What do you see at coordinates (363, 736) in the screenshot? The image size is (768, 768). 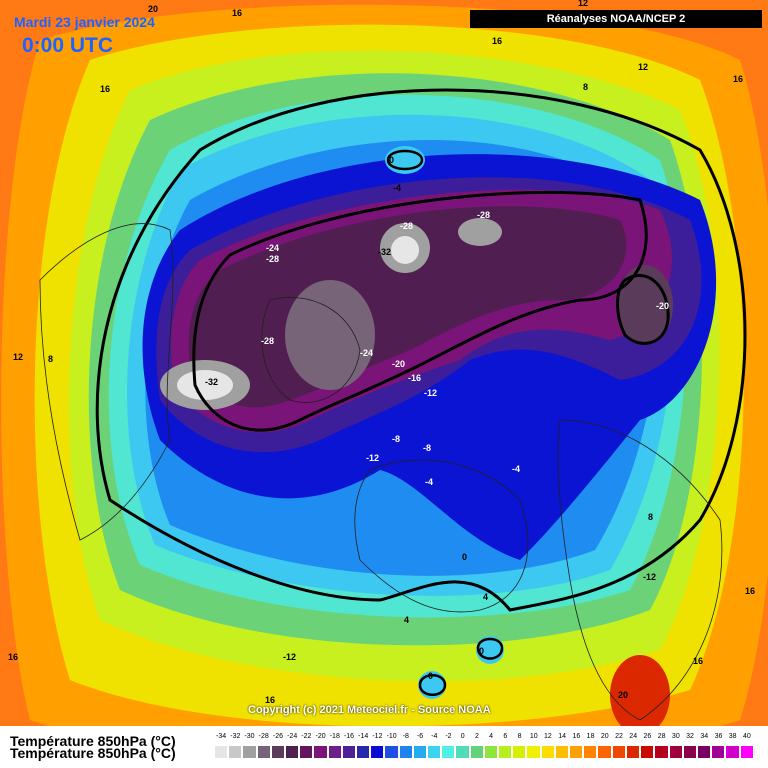 I see `legend-tick: -14` at bounding box center [363, 736].